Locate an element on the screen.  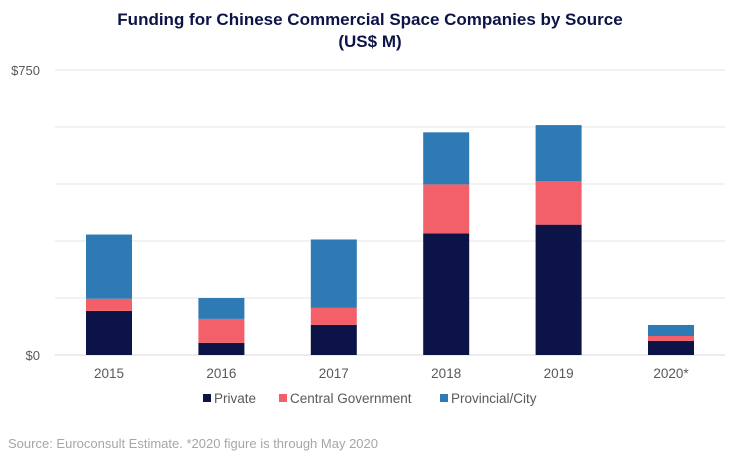
bar-private-2017 is located at coordinates (333, 339).